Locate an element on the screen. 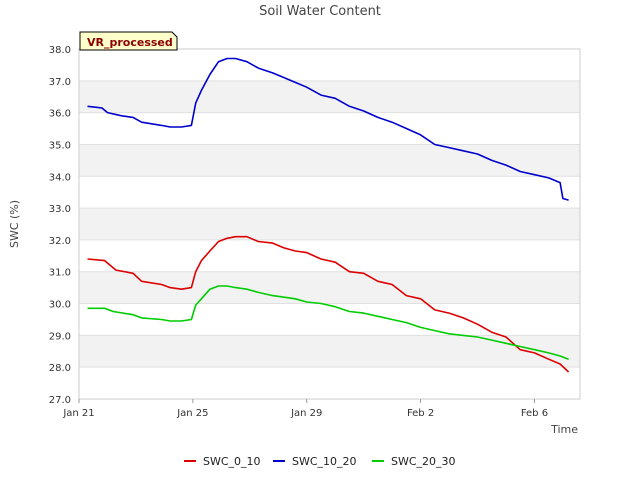 The height and width of the screenshot is (484, 640). y-tick-label: 34.0 is located at coordinates (60, 177).